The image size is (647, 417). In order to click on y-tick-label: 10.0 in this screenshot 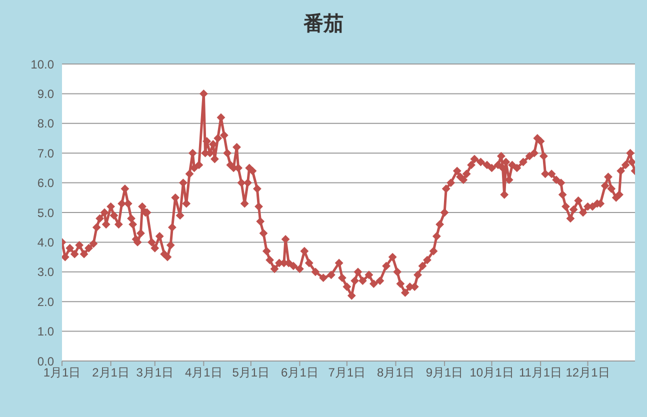, I will do `click(42, 64)`.